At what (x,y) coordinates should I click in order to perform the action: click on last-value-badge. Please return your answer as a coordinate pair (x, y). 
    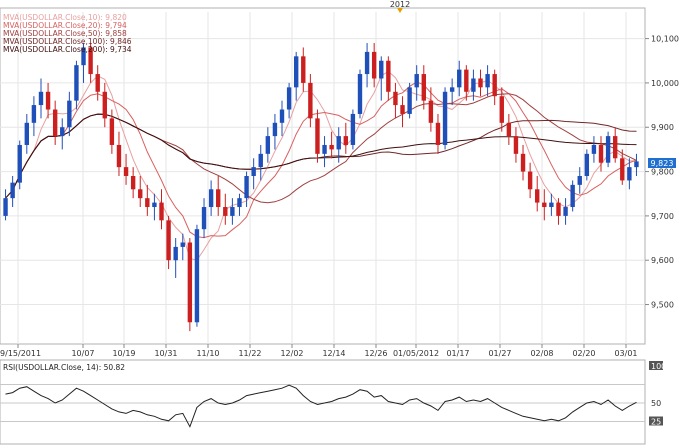
    Looking at the image, I should click on (662, 163).